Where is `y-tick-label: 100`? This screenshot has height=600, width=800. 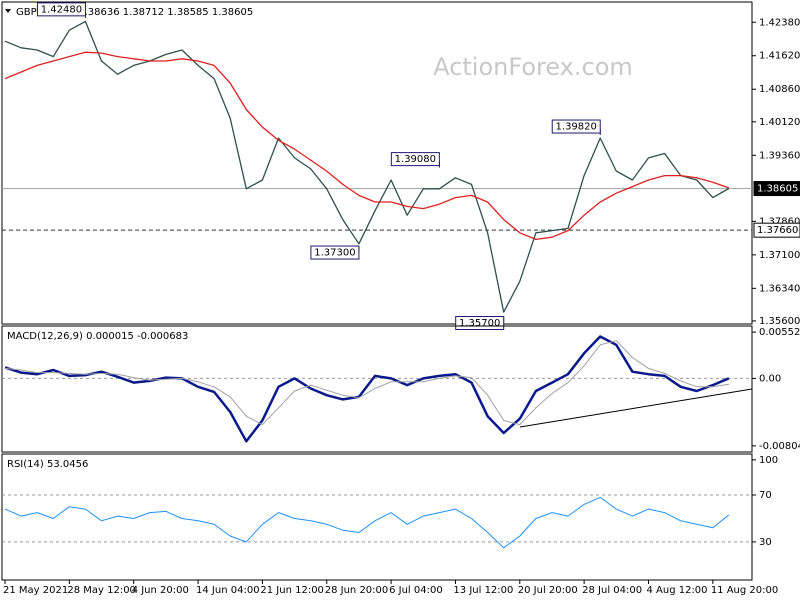 y-tick-label: 100 is located at coordinates (768, 460).